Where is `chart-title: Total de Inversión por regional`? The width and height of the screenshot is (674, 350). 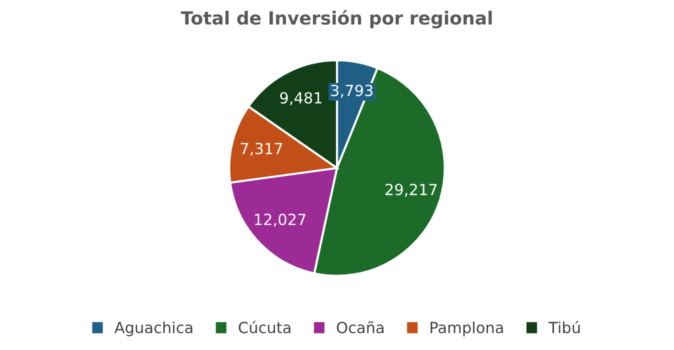
chart-title: Total de Inversión por regional is located at coordinates (336, 19).